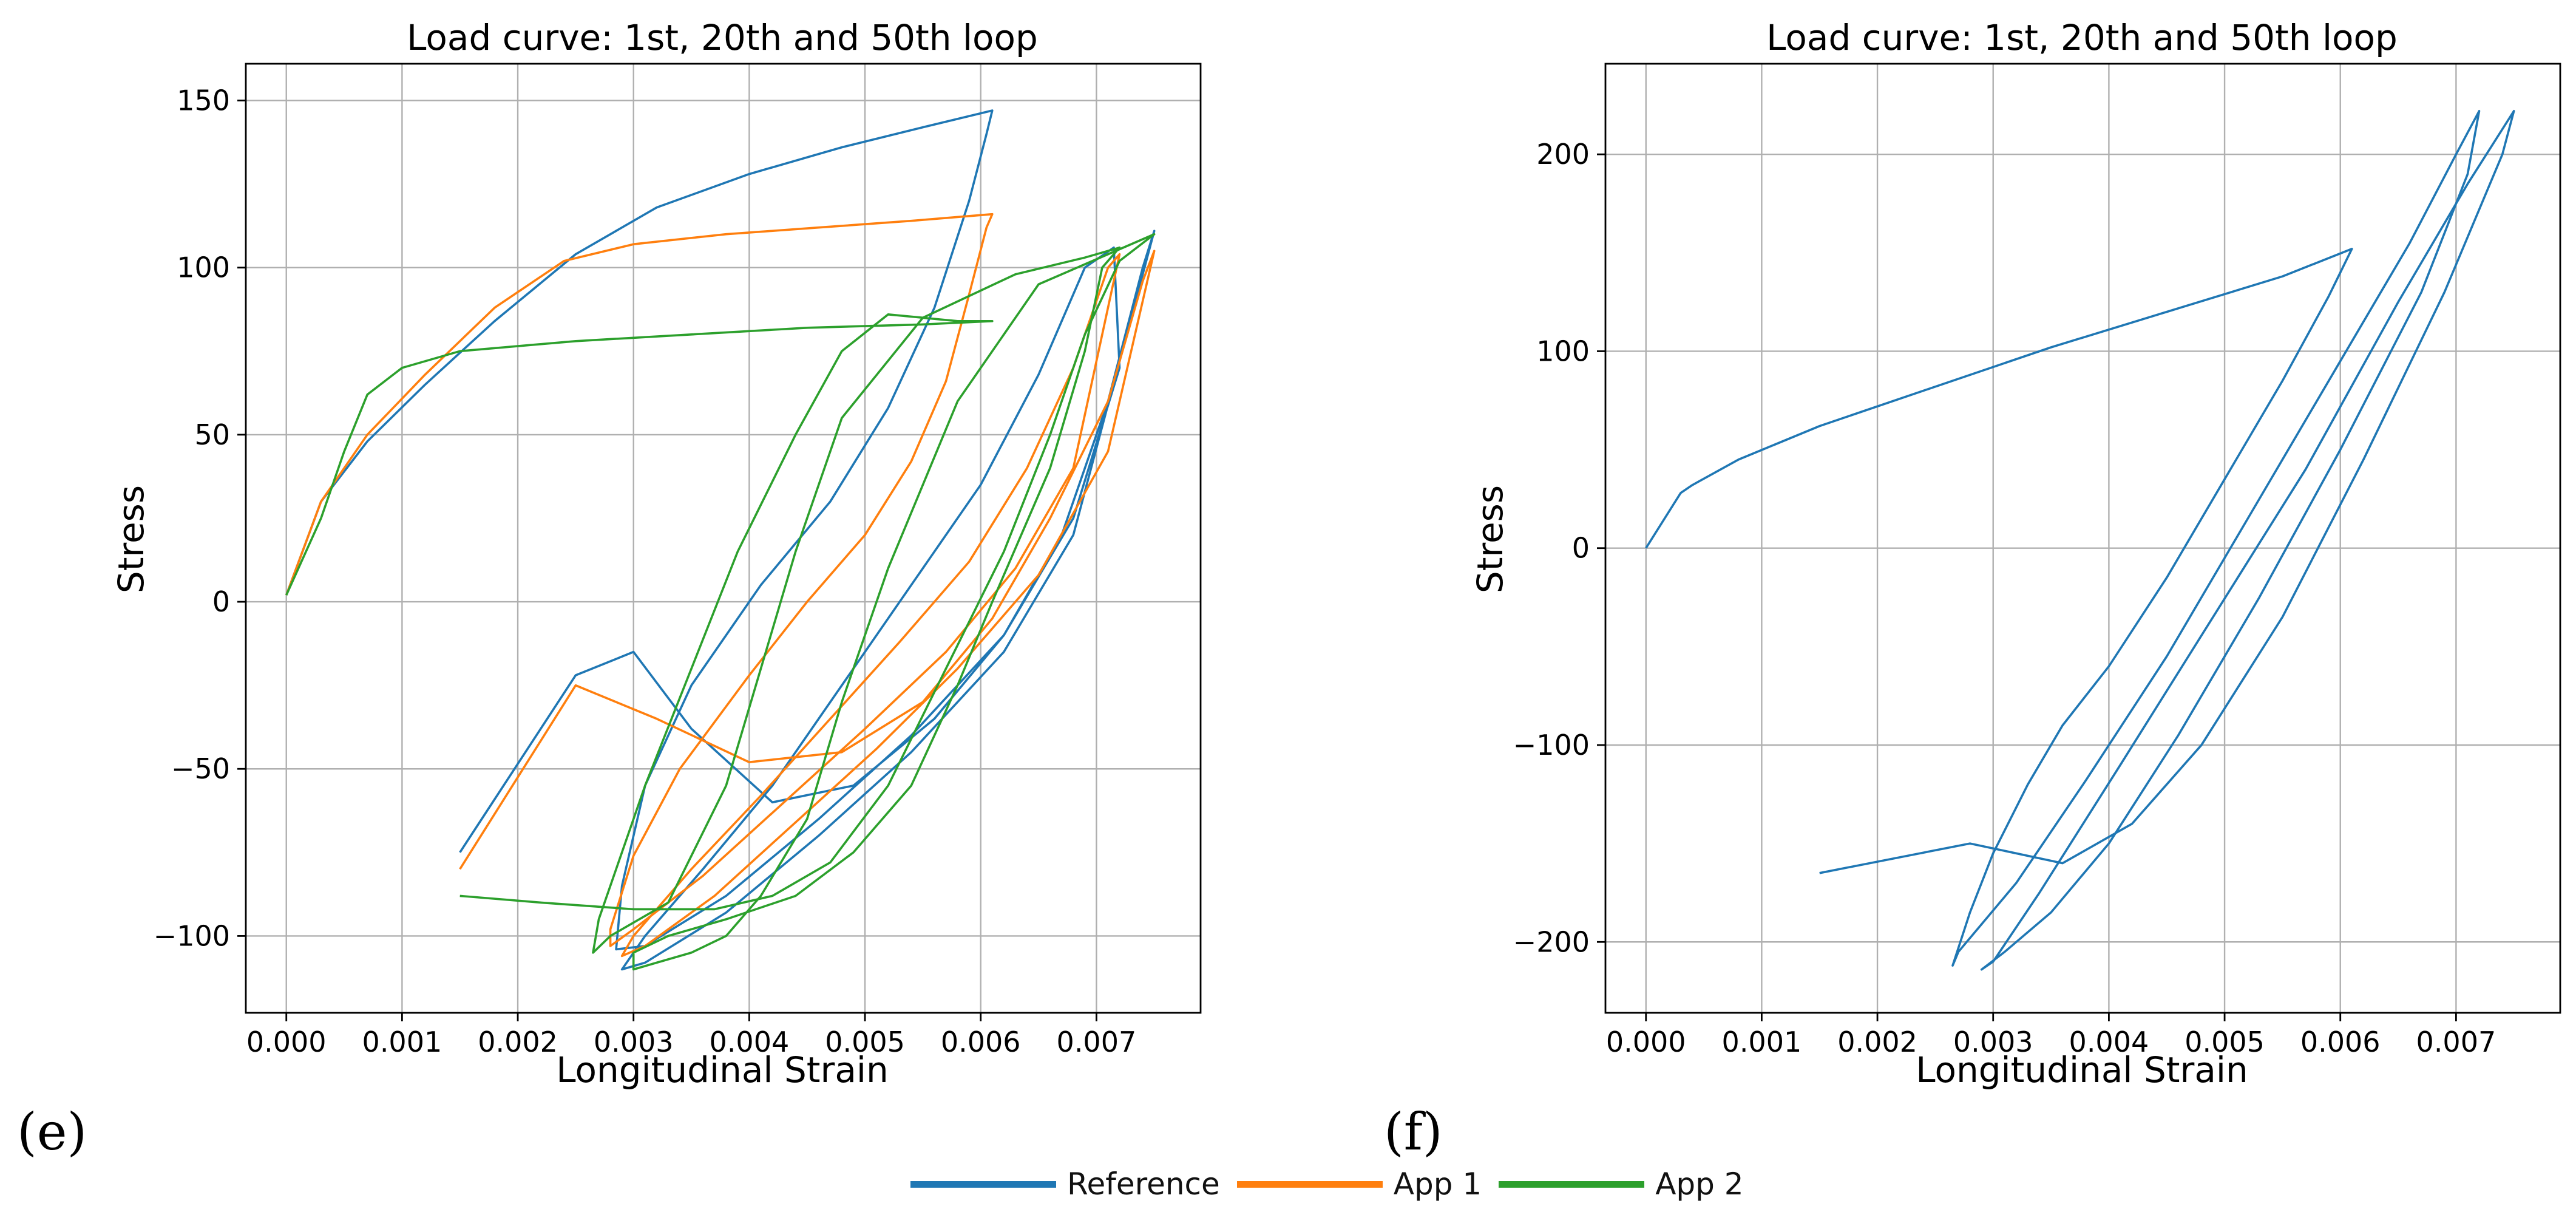 Image resolution: width=2576 pixels, height=1229 pixels. I want to click on legend-item-app-2: App 2, so click(1622, 1184).